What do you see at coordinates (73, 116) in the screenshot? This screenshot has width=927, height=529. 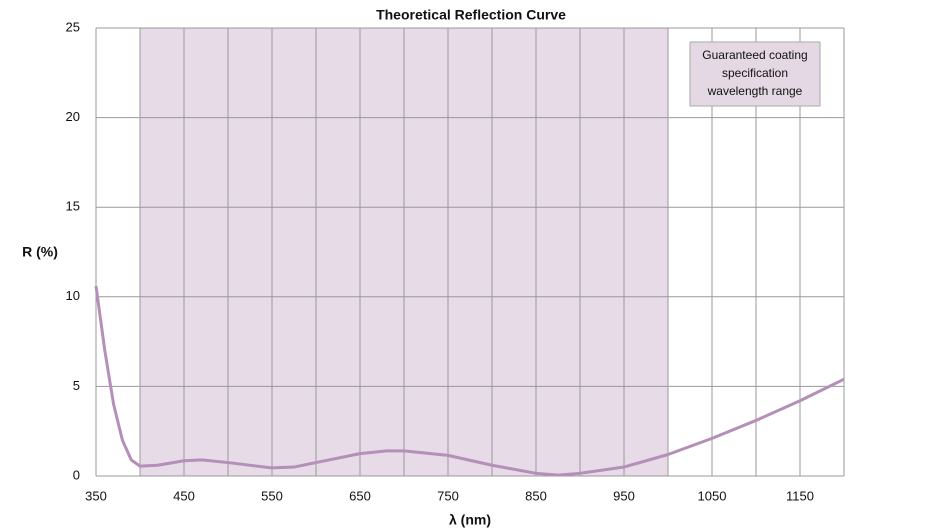 I see `y-tick-label: 20` at bounding box center [73, 116].